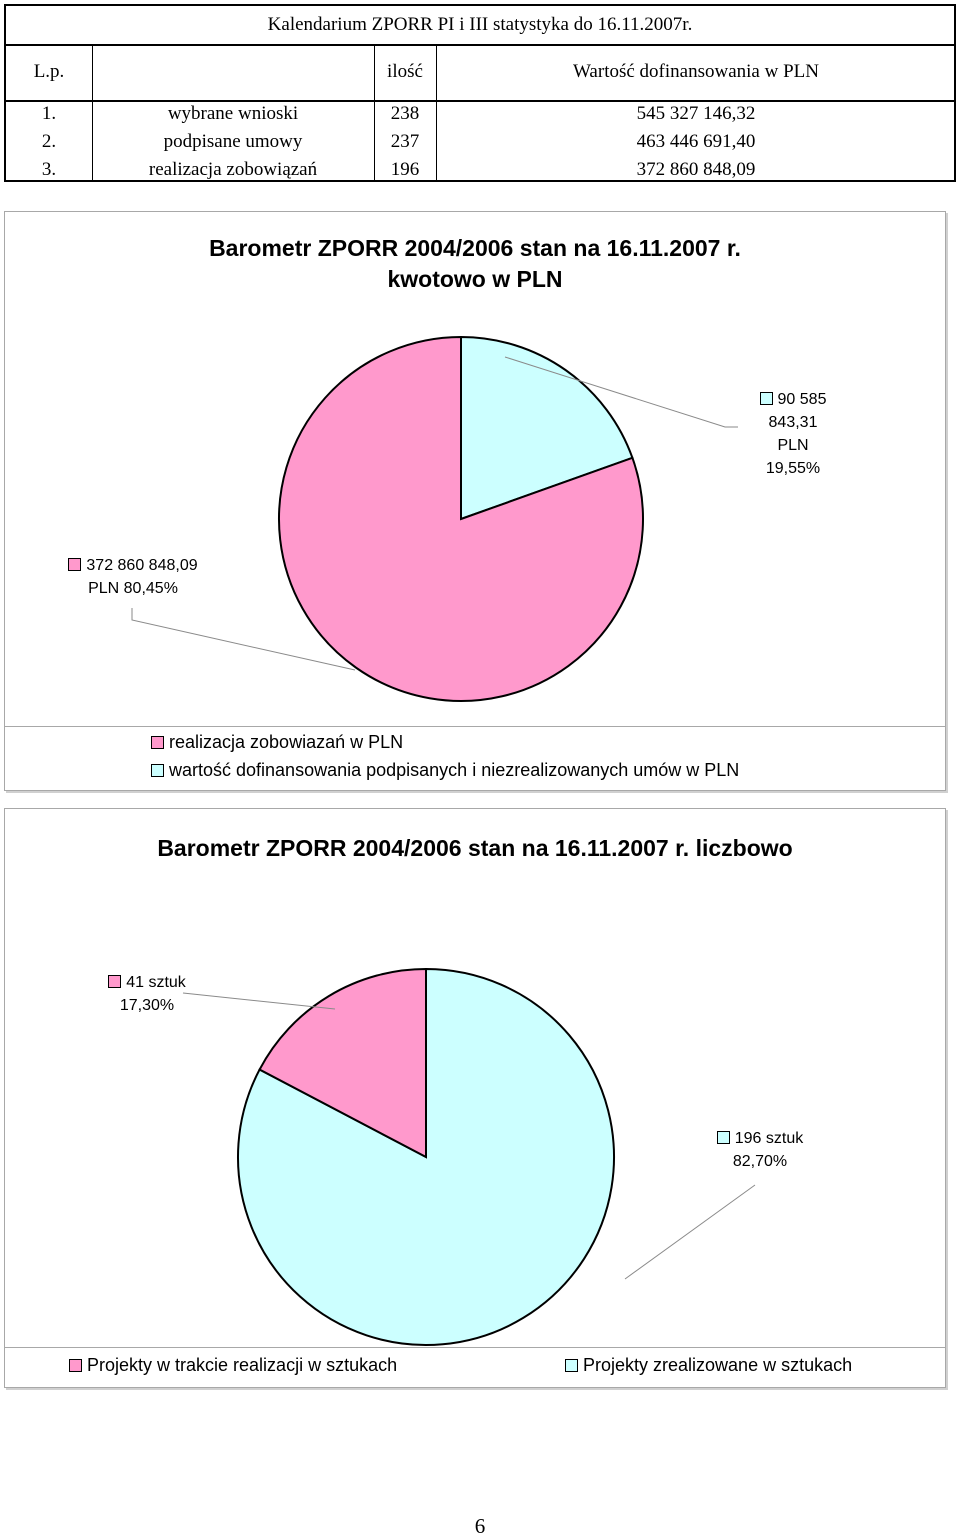  I want to click on header-value: Wartość dofinansowania w PLN, so click(696, 71).